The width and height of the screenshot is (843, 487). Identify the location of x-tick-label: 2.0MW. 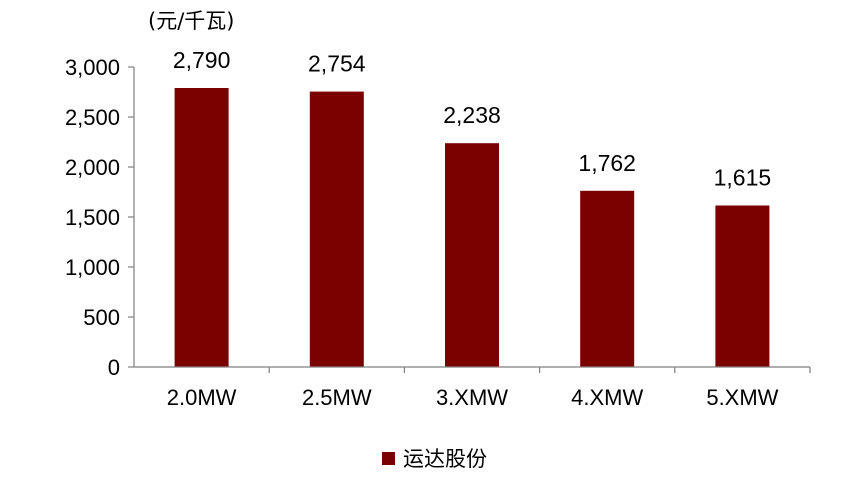
(202, 397).